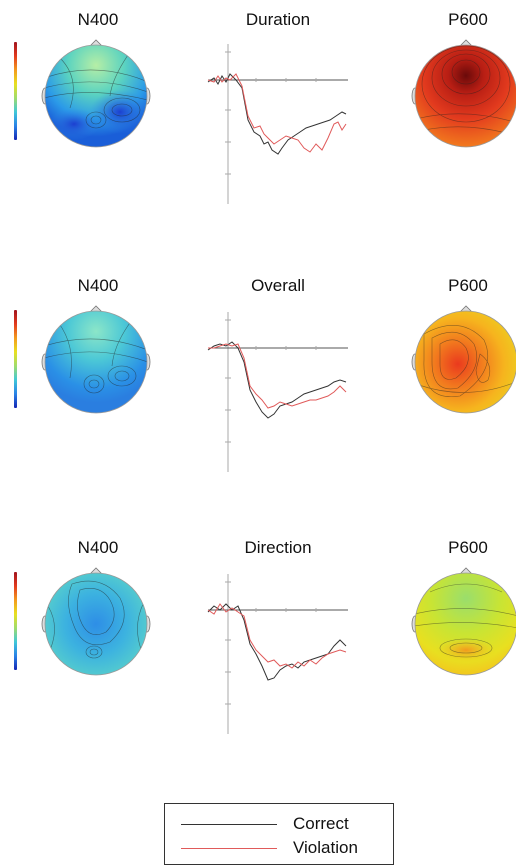  What do you see at coordinates (15, 91) in the screenshot?
I see `n400-colorbar-duration` at bounding box center [15, 91].